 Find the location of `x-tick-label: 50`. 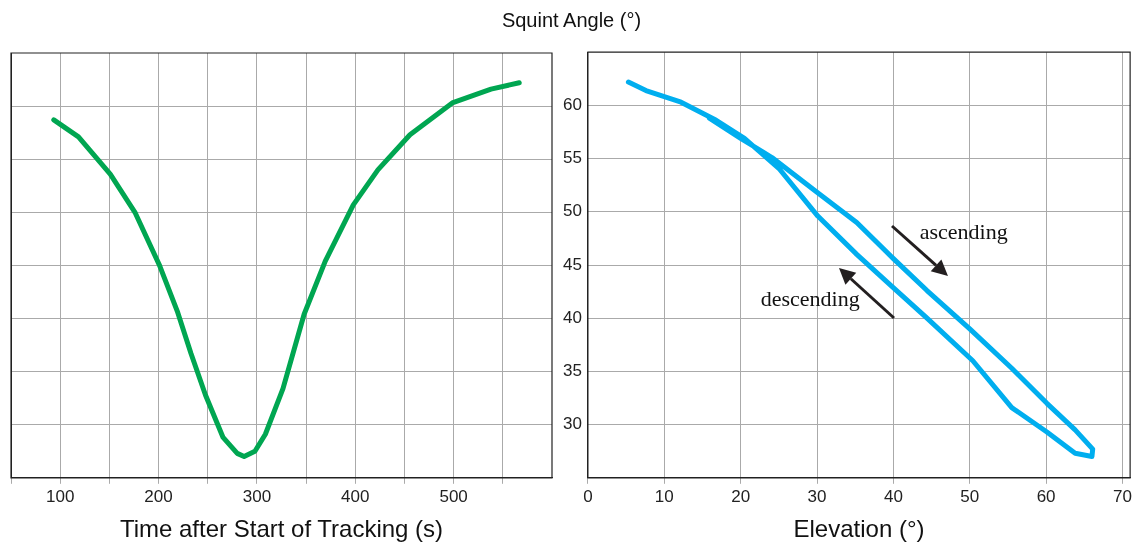

x-tick-label: 50 is located at coordinates (970, 496).